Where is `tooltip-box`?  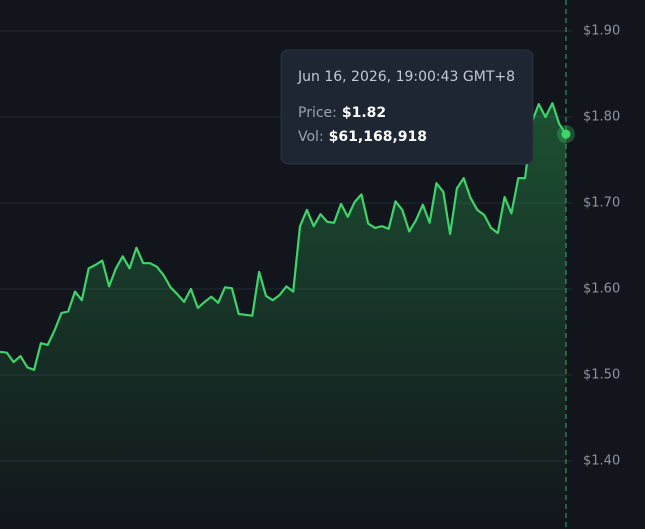
tooltip-box is located at coordinates (407, 107).